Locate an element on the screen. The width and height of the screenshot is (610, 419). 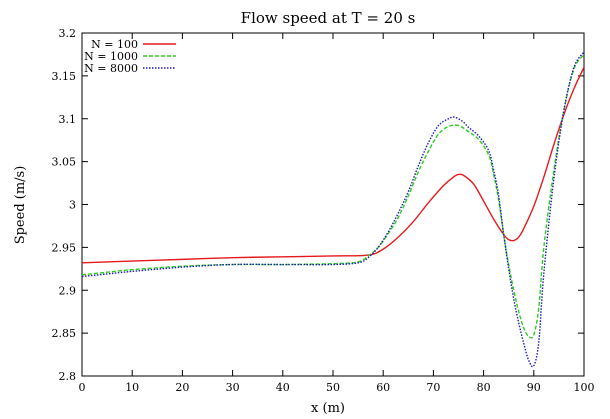
y-tick-label: 2.95 is located at coordinates (64, 247).